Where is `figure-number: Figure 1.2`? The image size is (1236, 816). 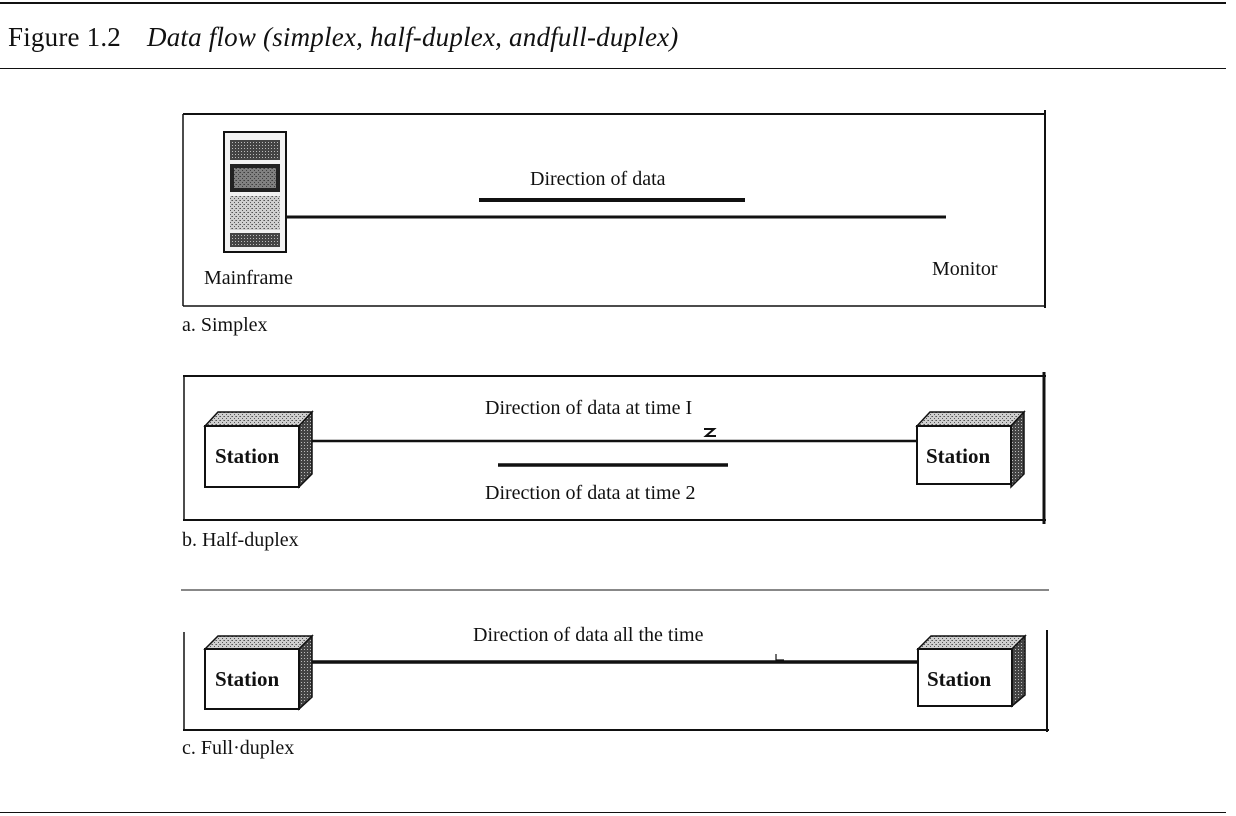
figure-number: Figure 1.2 is located at coordinates (64, 37).